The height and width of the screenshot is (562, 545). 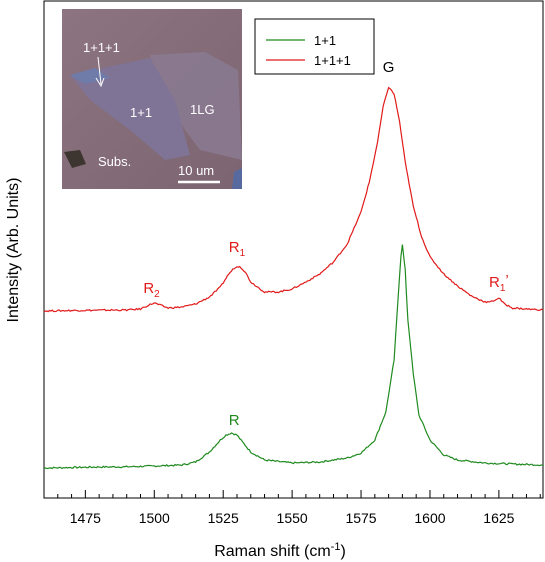 I want to click on peak-label: R1, so click(x=237, y=249).